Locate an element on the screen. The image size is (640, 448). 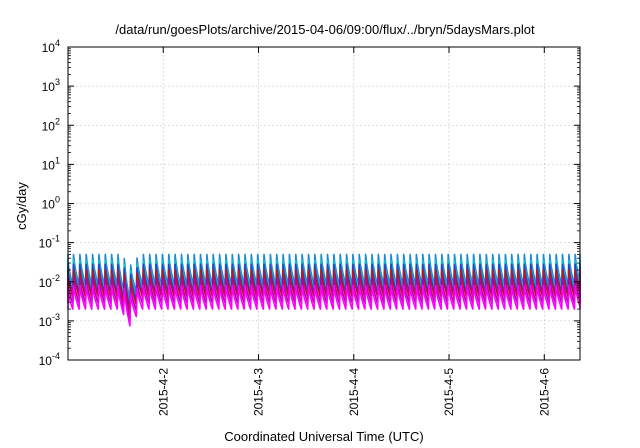
x-tick-label: 2015-4-4 is located at coordinates (354, 392).